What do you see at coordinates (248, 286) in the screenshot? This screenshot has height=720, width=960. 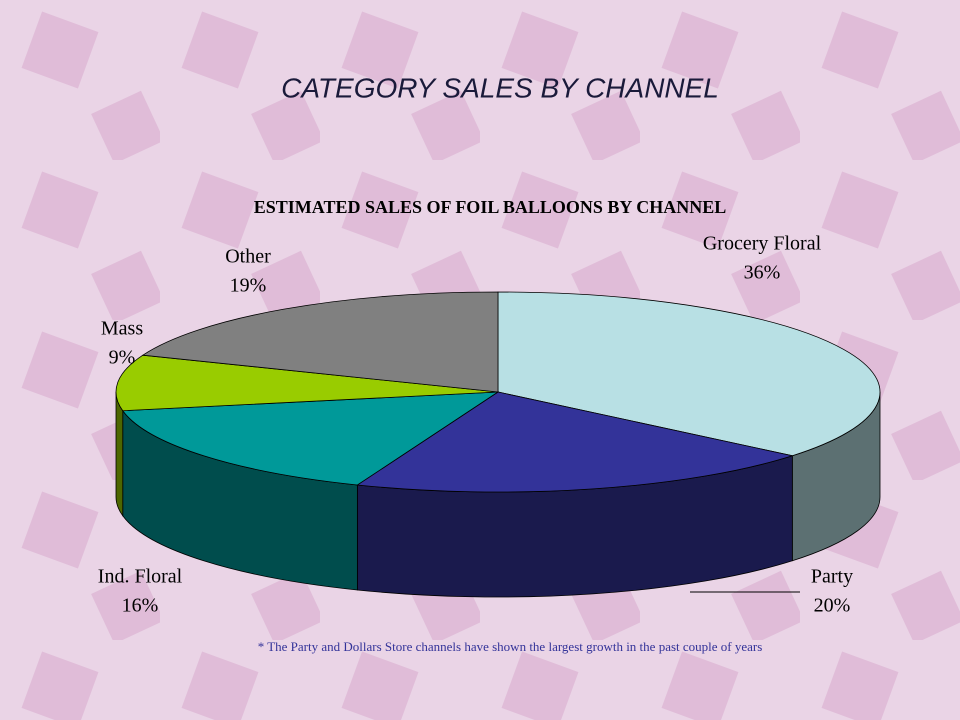 I see `slice-value-label: 19%` at bounding box center [248, 286].